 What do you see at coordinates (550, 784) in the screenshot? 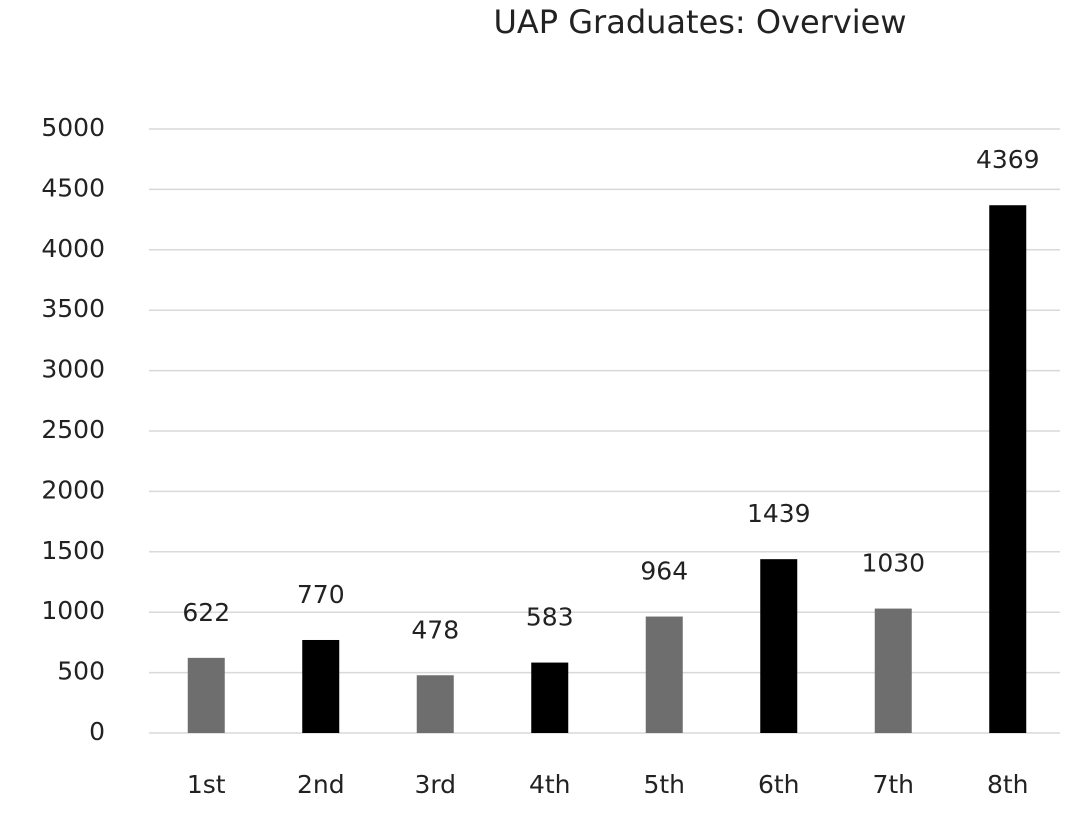
I see `x-tick-label: 4th` at bounding box center [550, 784].